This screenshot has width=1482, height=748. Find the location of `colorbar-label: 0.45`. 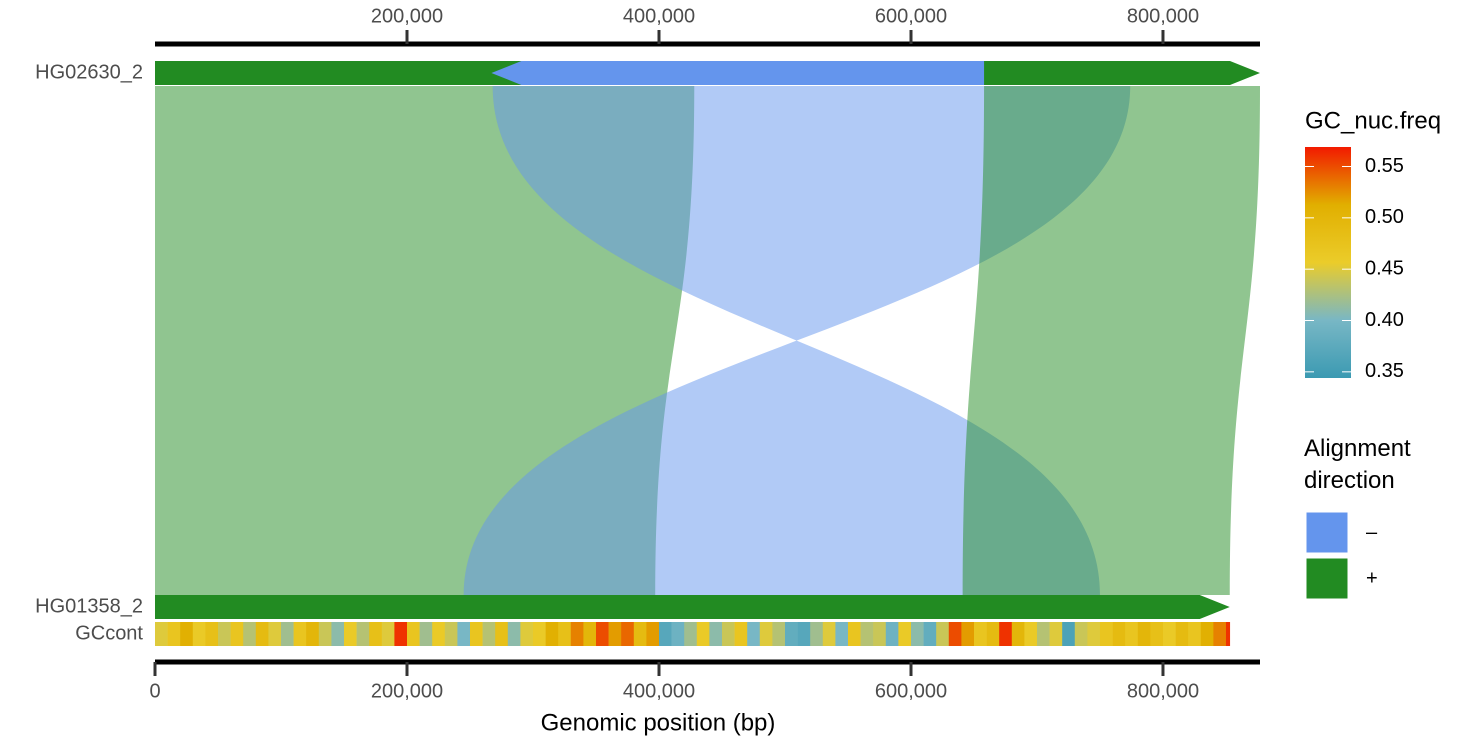

colorbar-label: 0.45 is located at coordinates (1384, 268).